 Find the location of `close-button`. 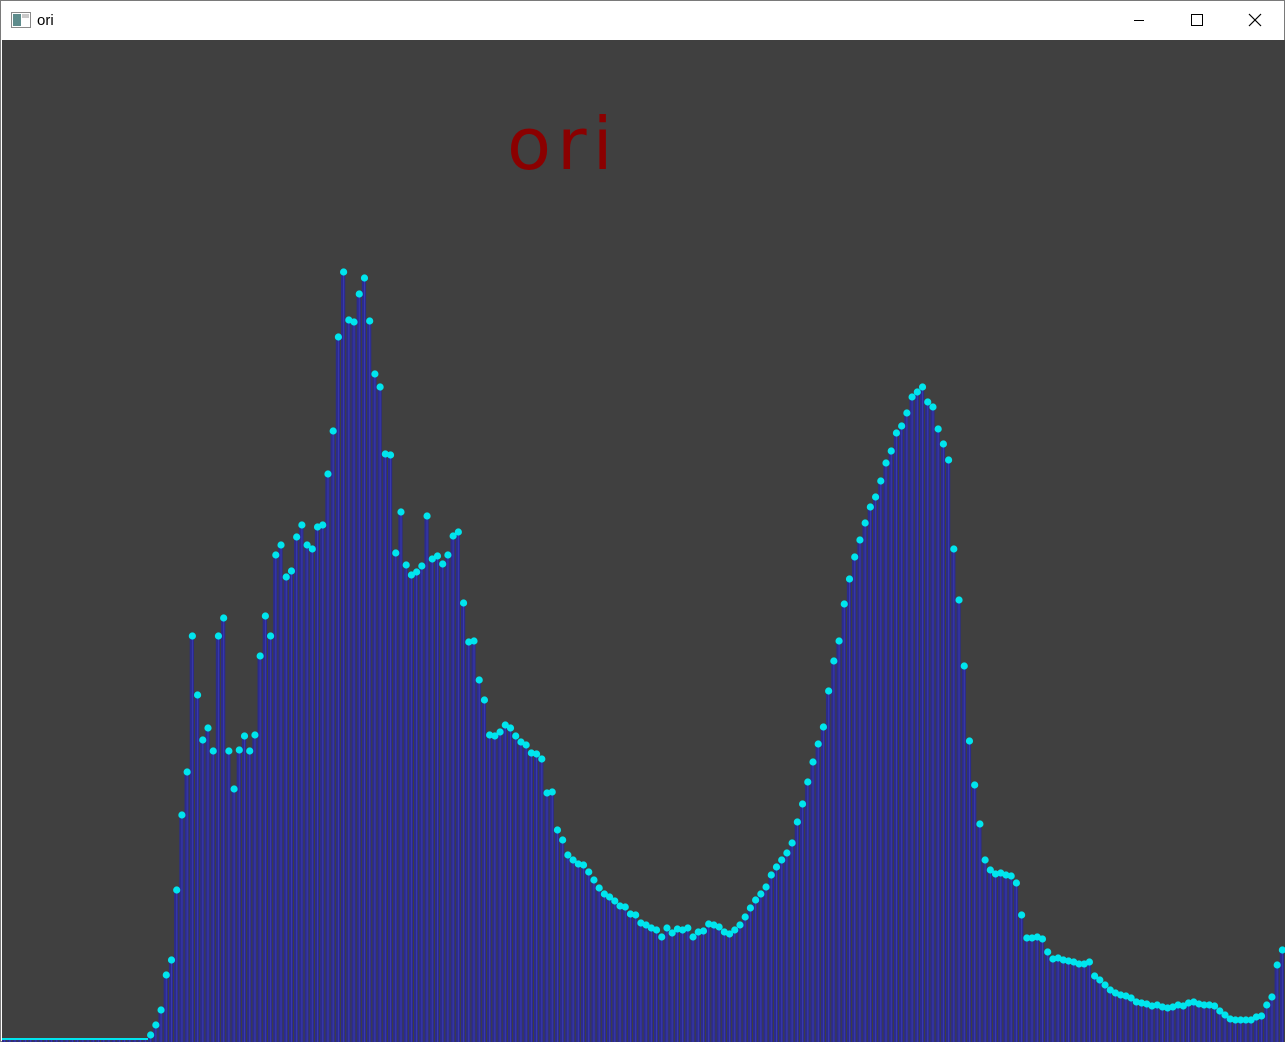

close-button is located at coordinates (1255, 20).